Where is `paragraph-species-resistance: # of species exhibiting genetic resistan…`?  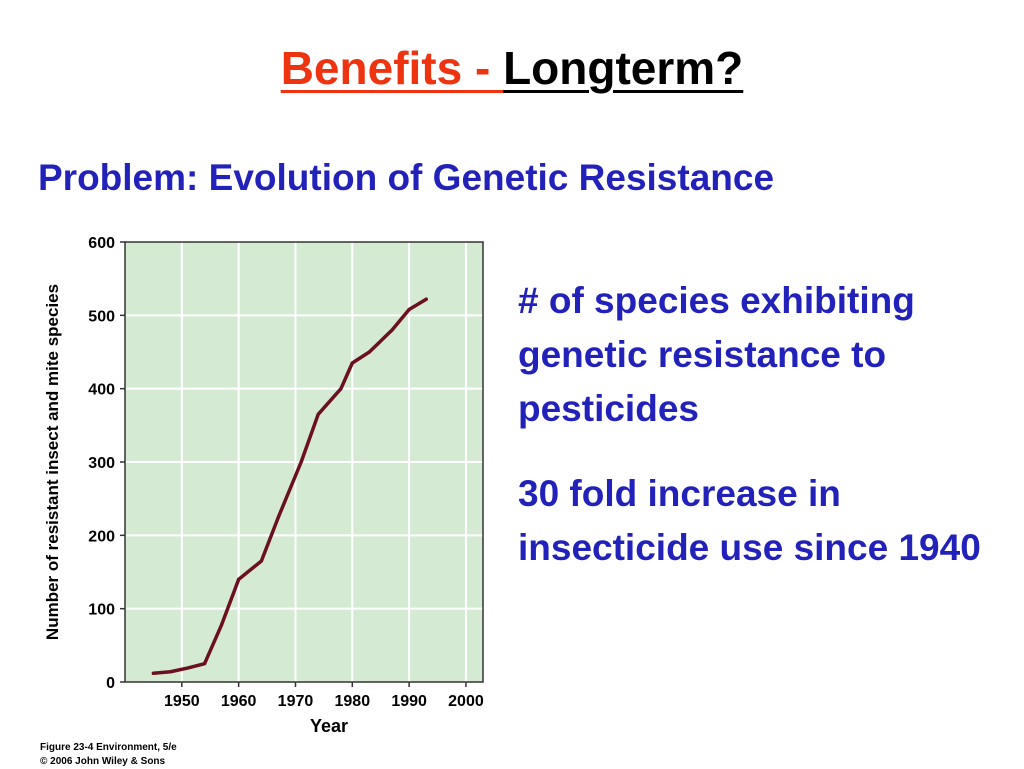
paragraph-species-resistance: # of species exhibiting genetic resistan… is located at coordinates (716, 354).